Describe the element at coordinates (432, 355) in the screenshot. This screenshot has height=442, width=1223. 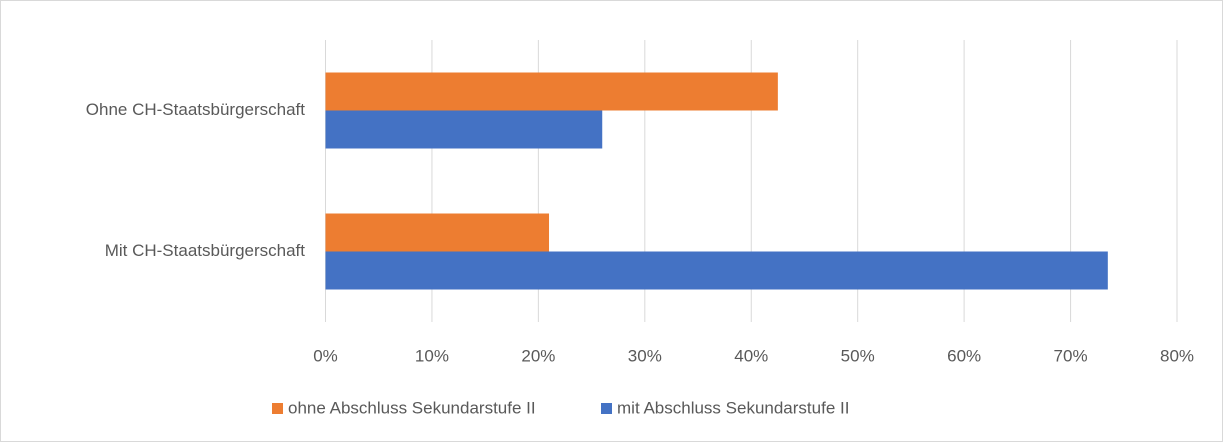
I see `x-tick-label: 10%` at that location.